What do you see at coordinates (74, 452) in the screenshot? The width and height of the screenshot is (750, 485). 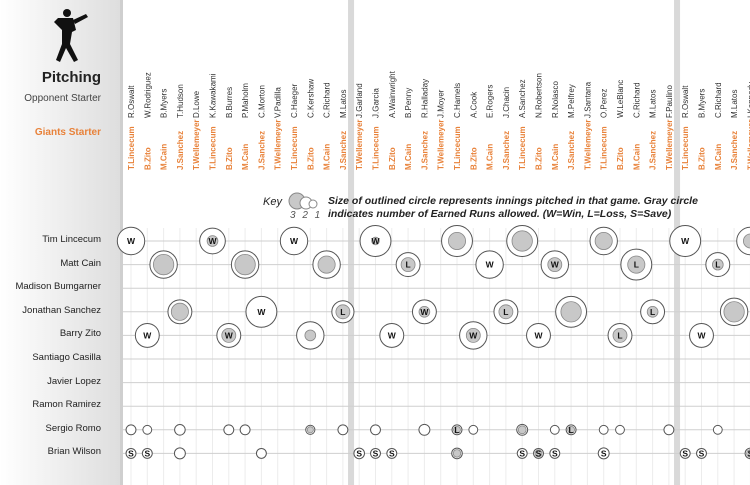 I see `player-label: Brian Wilson` at bounding box center [74, 452].